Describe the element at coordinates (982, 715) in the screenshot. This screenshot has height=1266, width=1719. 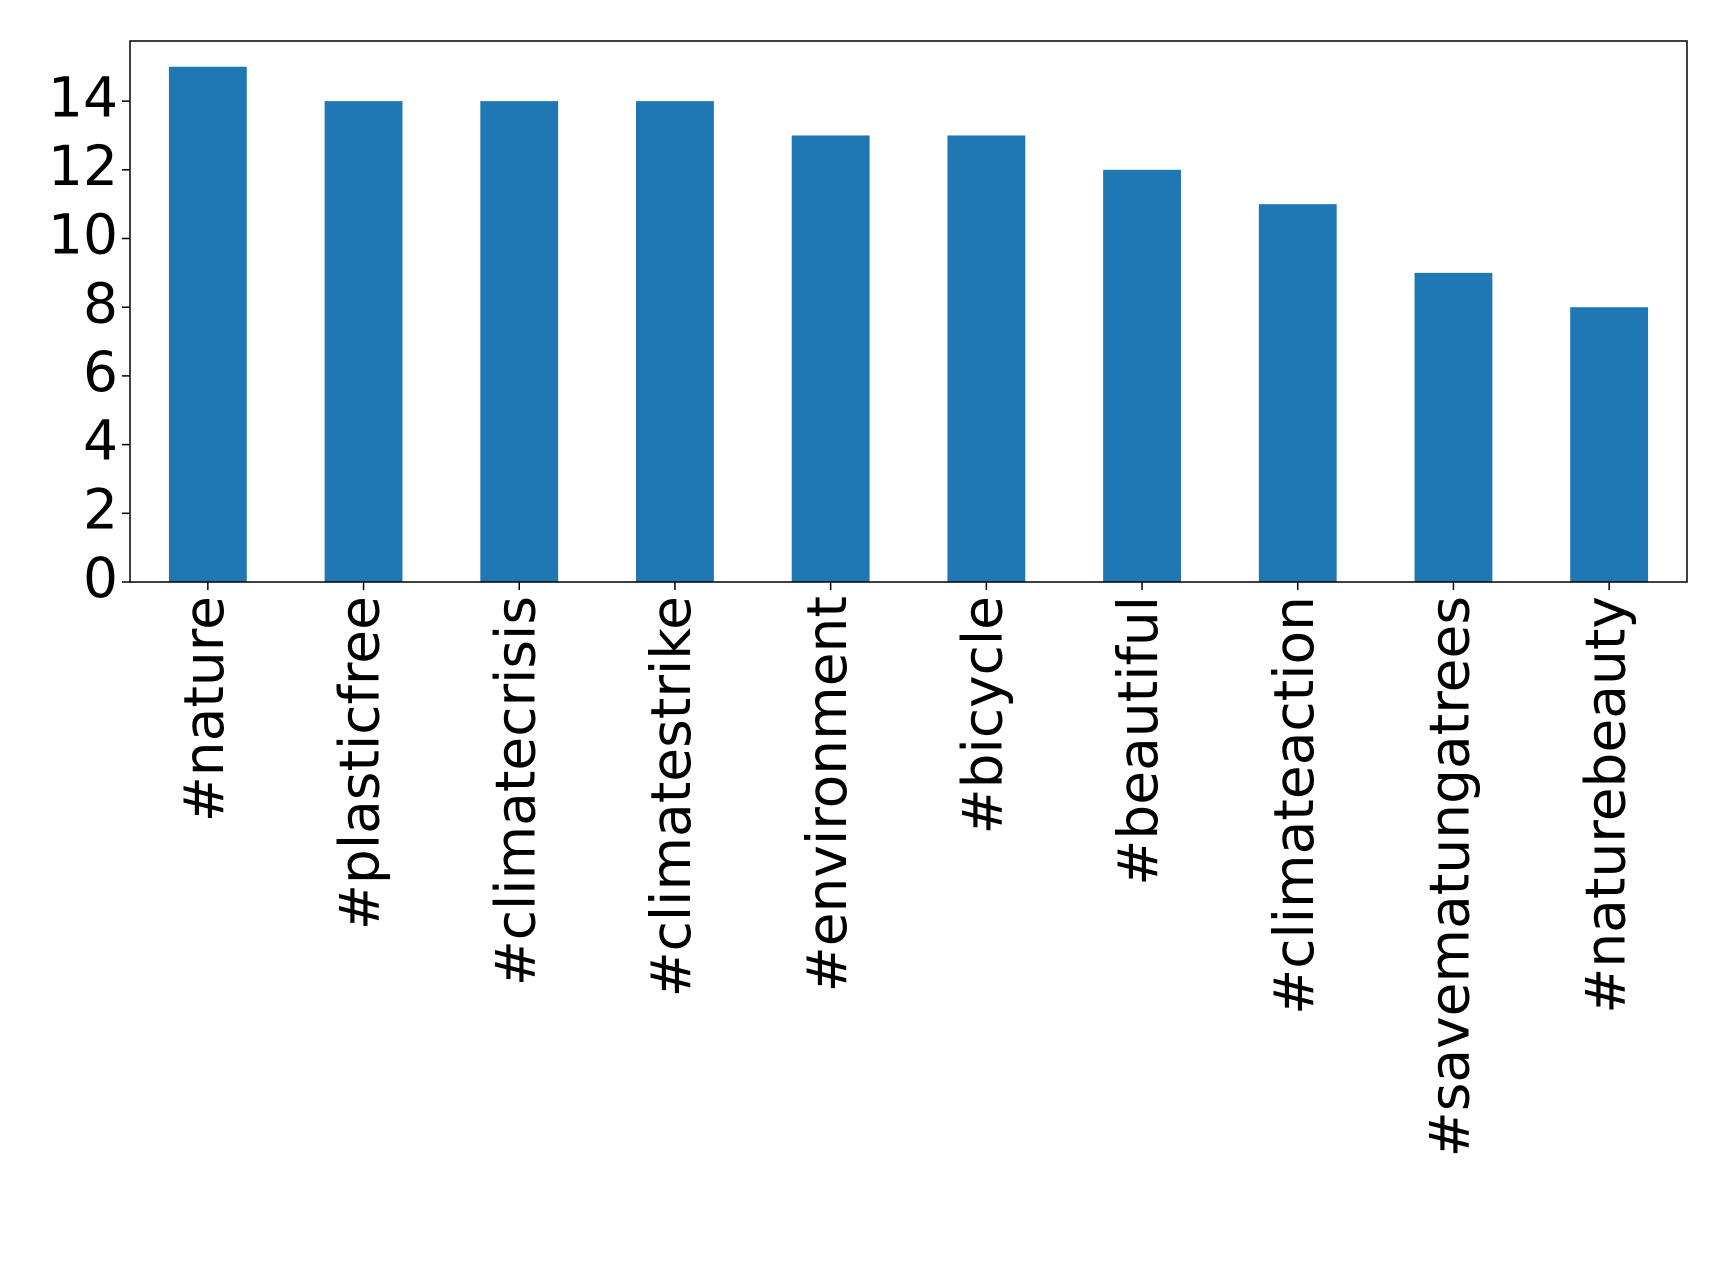
I see `x-tick-label: #bicycle` at that location.